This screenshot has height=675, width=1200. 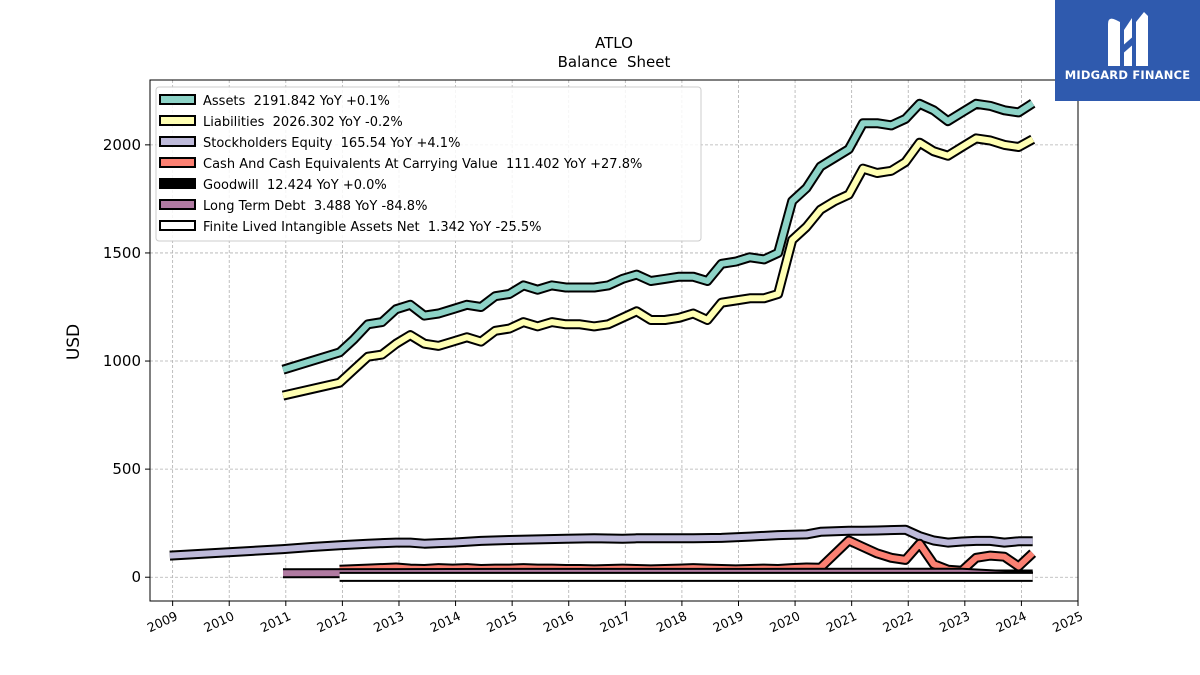 I want to click on x-tick-label: 2019, so click(x=728, y=621).